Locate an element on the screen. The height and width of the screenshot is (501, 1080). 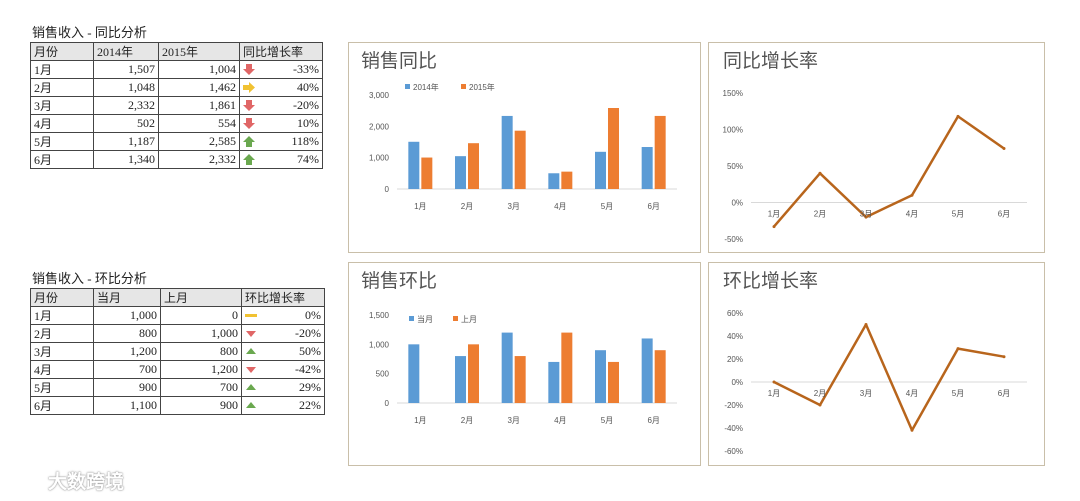
watermark-text: 大数跨境 is located at coordinates (86, 482).